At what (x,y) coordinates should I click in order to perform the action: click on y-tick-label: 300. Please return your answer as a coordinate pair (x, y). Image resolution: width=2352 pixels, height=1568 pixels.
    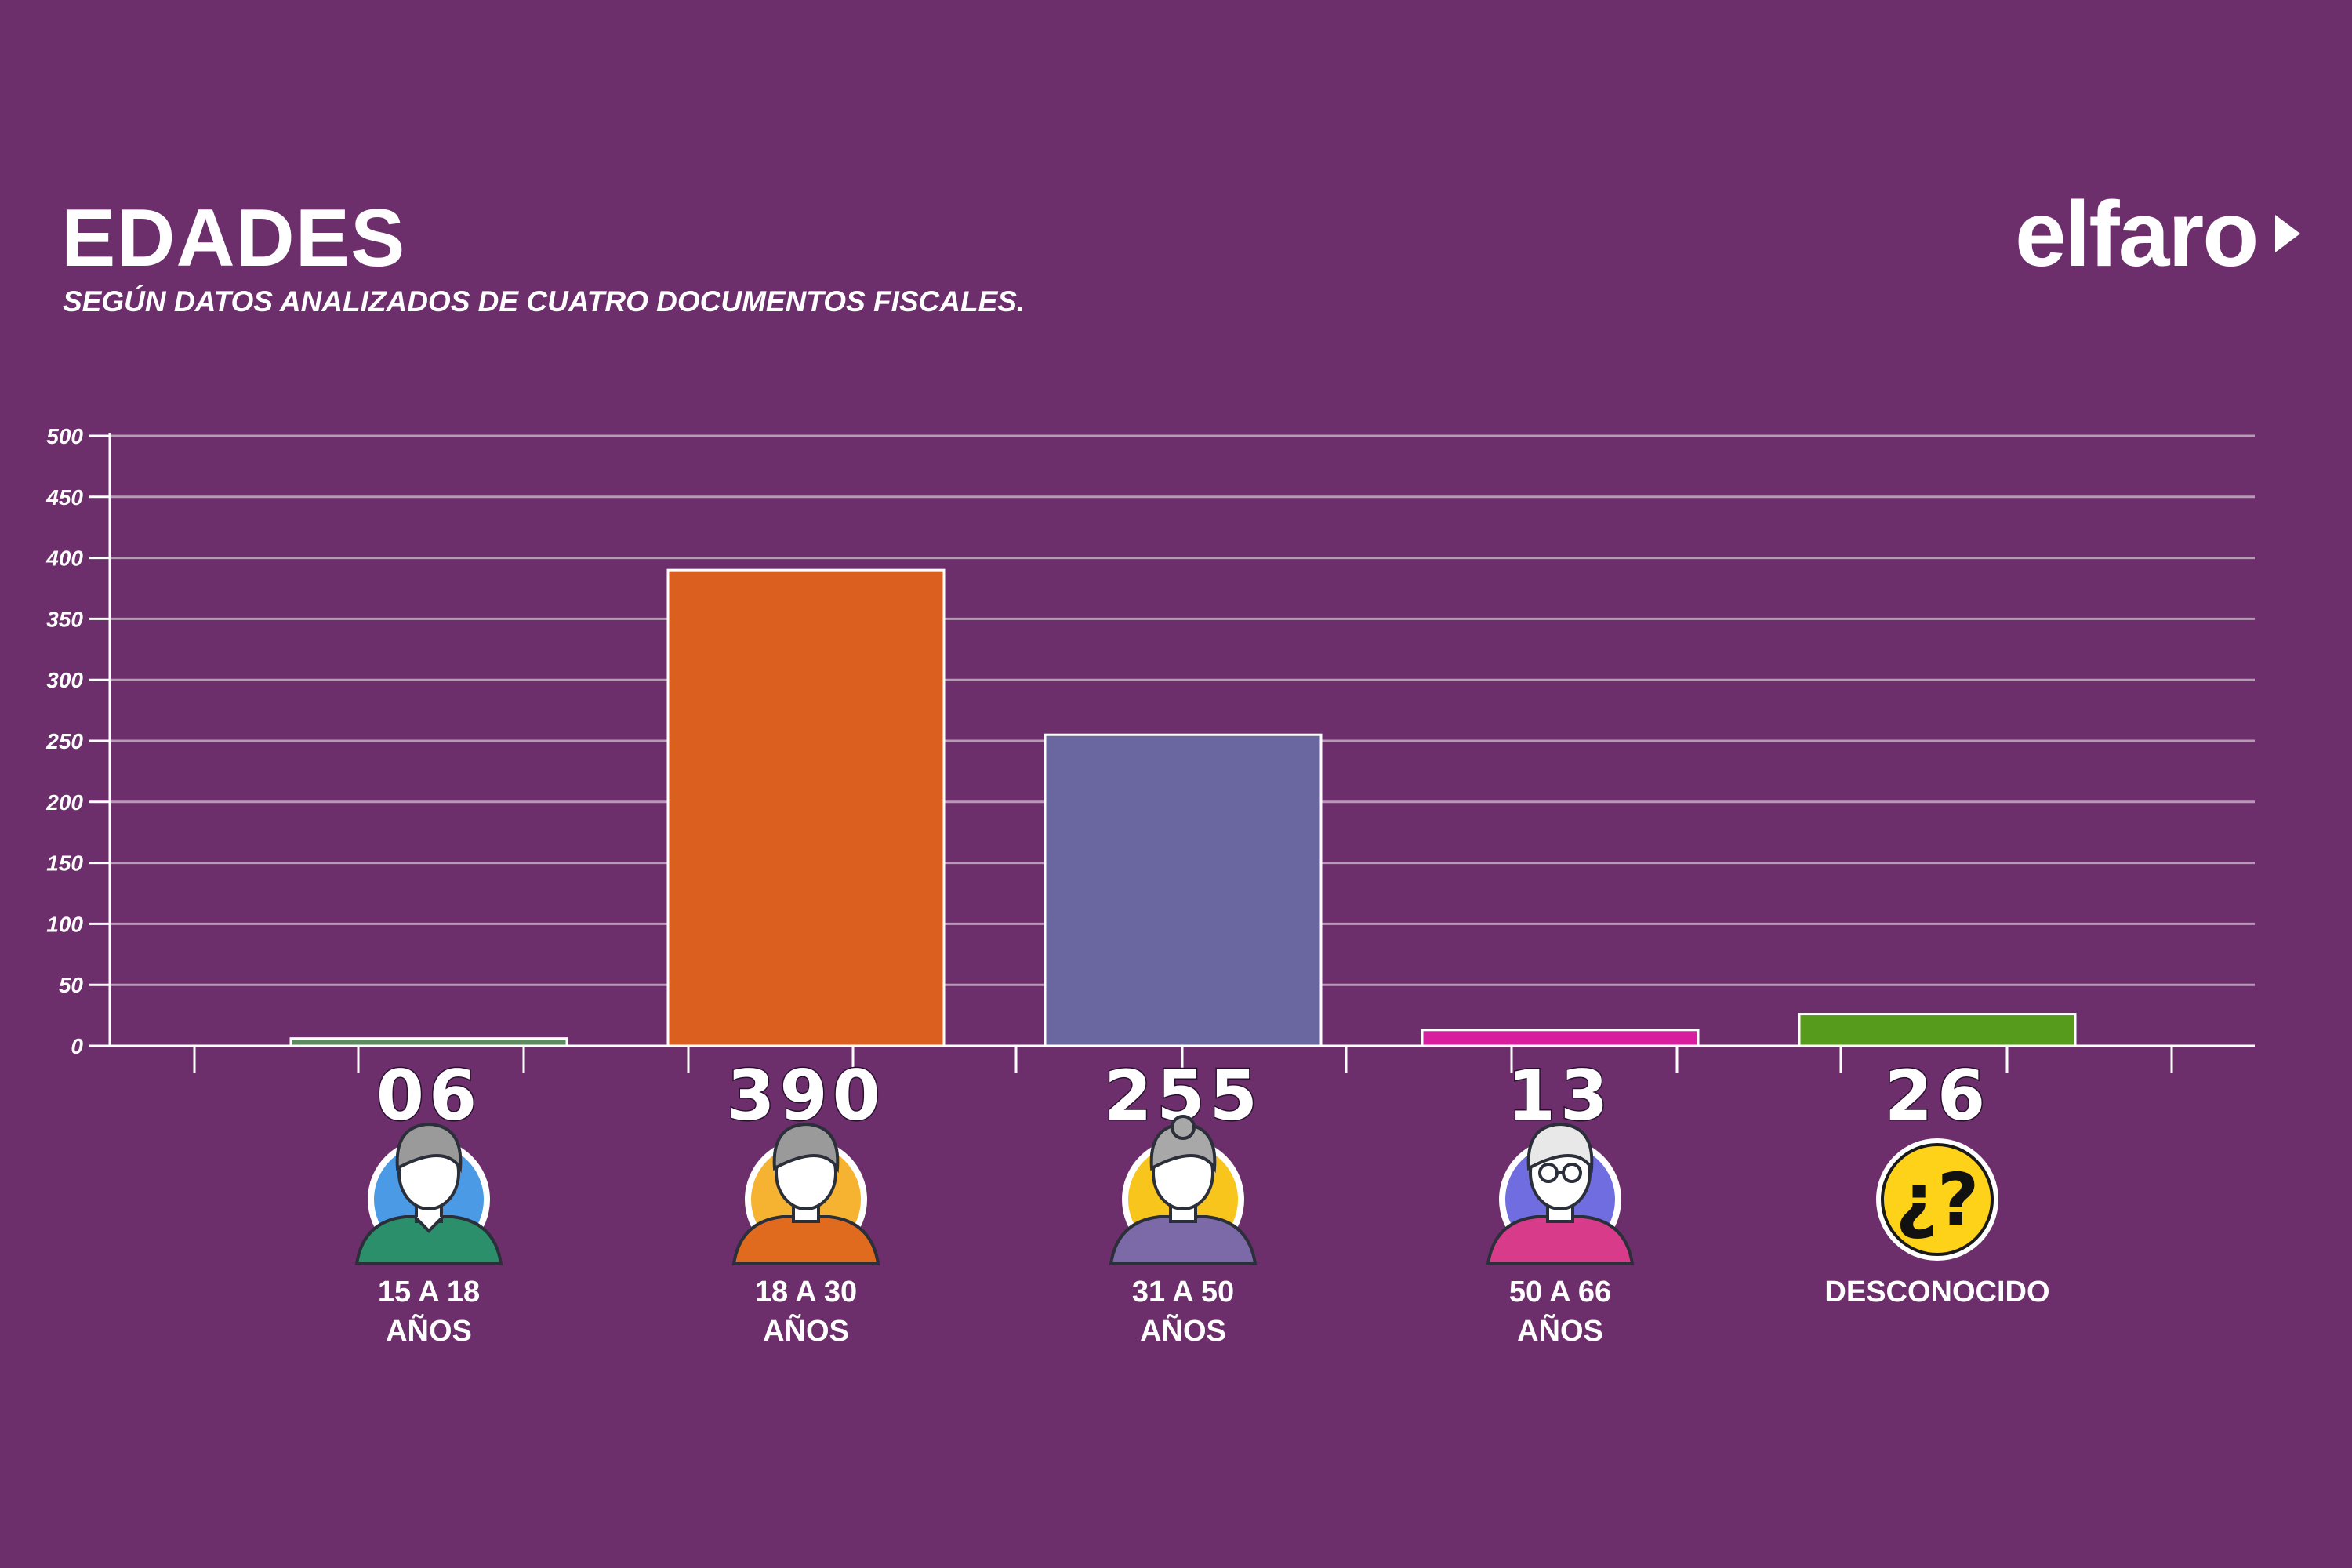
    Looking at the image, I should click on (64, 680).